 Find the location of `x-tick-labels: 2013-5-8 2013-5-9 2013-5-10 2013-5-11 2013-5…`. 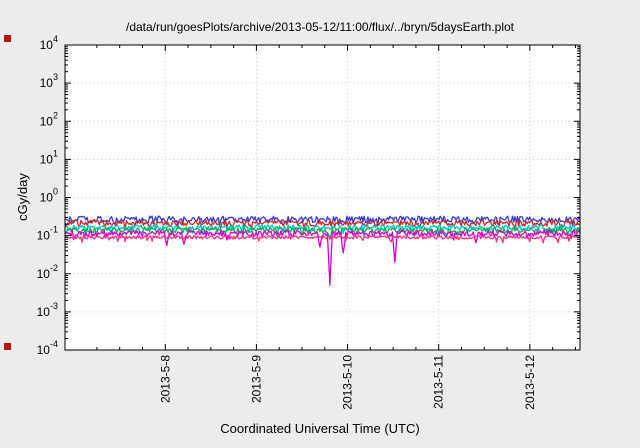

x-tick-labels: 2013-5-8 2013-5-9 2013-5-10 2013-5-11 2013-5… is located at coordinates (347, 382).